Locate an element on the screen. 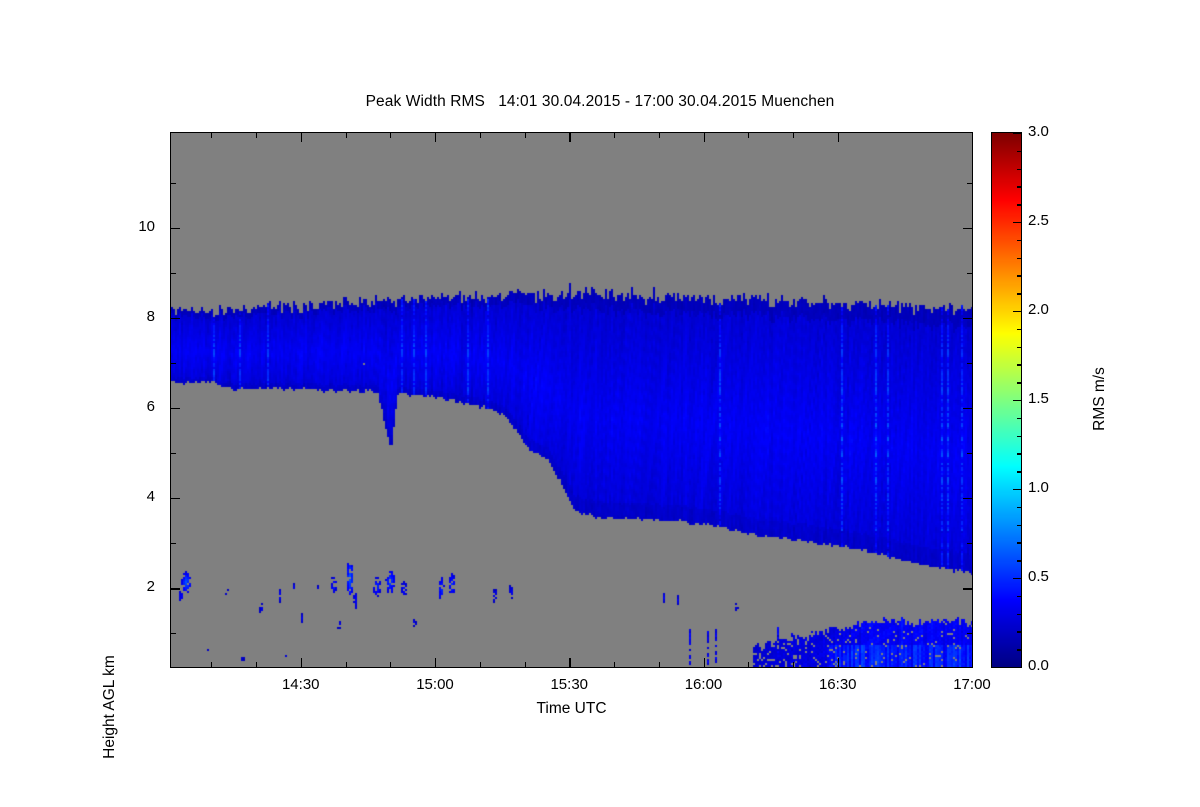 This screenshot has height=807, width=1200. colorbar-title: RMS m/s is located at coordinates (1099, 399).